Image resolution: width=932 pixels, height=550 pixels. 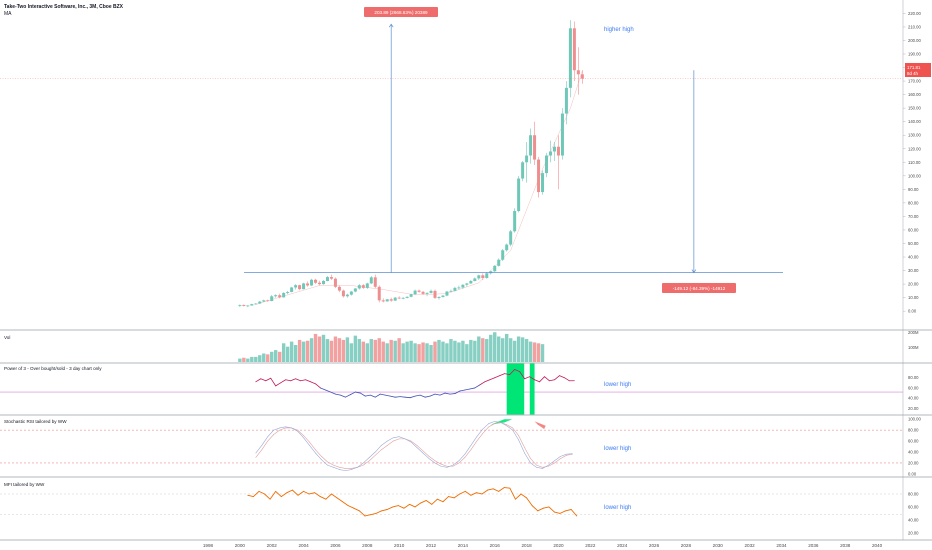 What do you see at coordinates (914, 148) in the screenshot?
I see `price-tick-label-12: 120.00` at bounding box center [914, 148].